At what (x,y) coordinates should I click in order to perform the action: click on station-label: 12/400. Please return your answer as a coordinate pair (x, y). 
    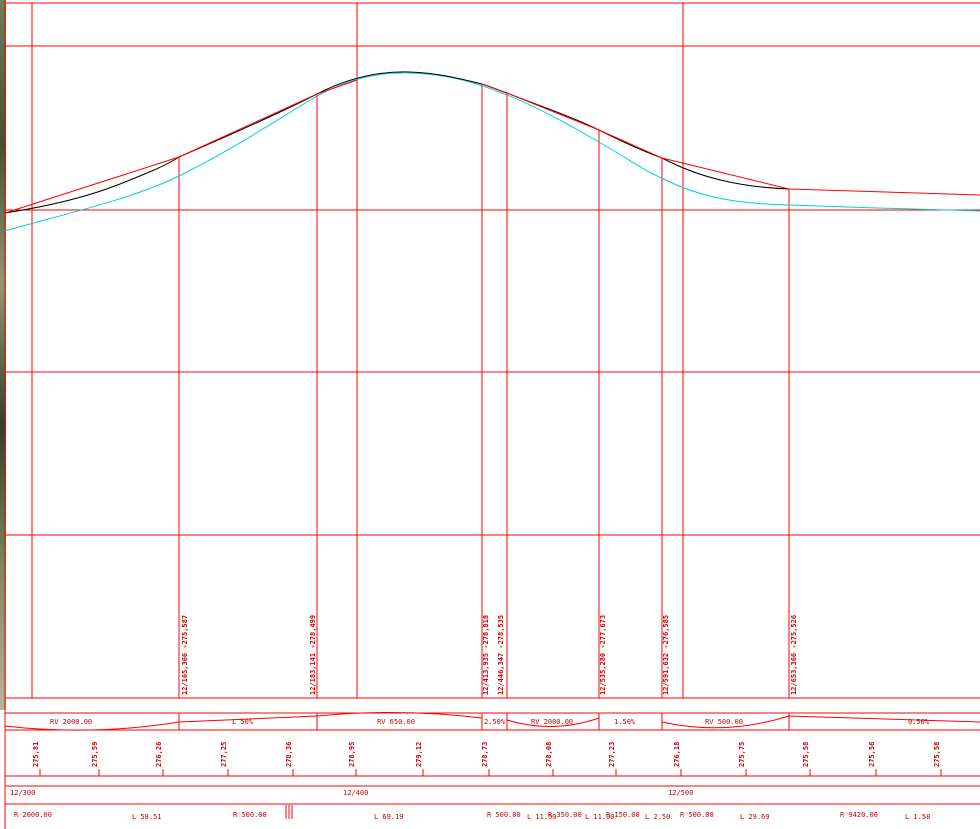
    Looking at the image, I should click on (355, 793).